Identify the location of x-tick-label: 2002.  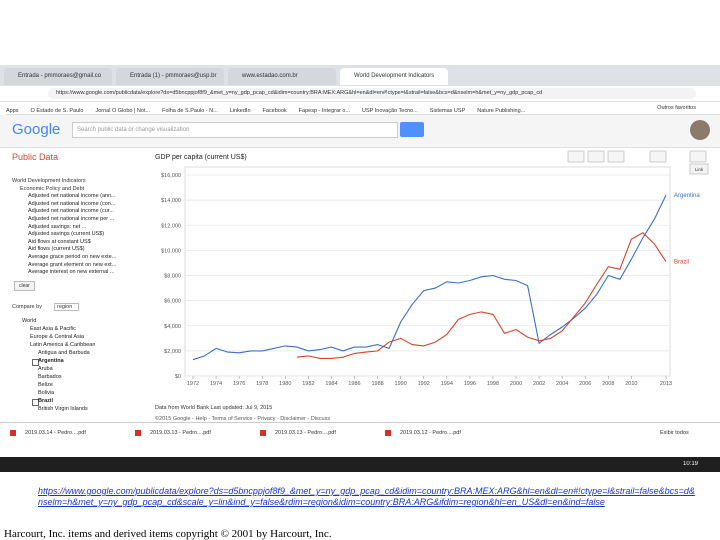
(539, 384).